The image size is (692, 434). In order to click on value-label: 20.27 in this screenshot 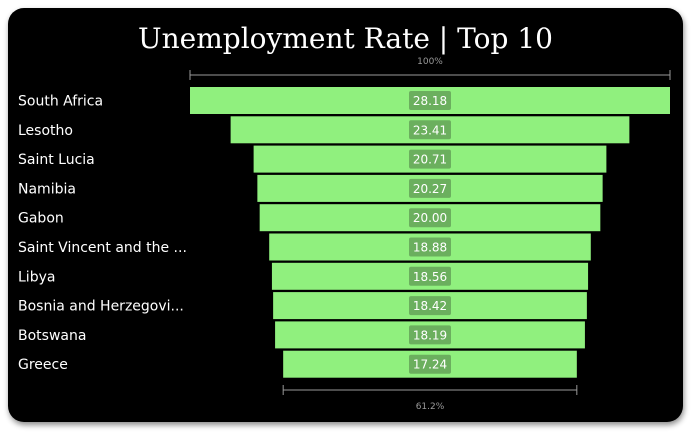, I will do `click(430, 189)`.